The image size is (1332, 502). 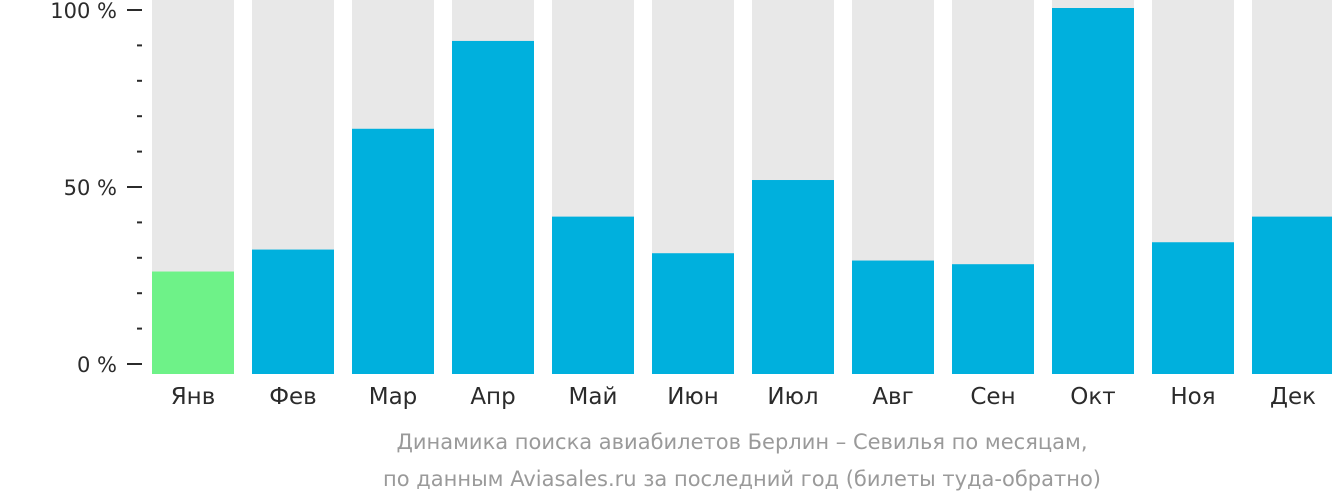 What do you see at coordinates (593, 397) in the screenshot?
I see `x-tick-label: Май` at bounding box center [593, 397].